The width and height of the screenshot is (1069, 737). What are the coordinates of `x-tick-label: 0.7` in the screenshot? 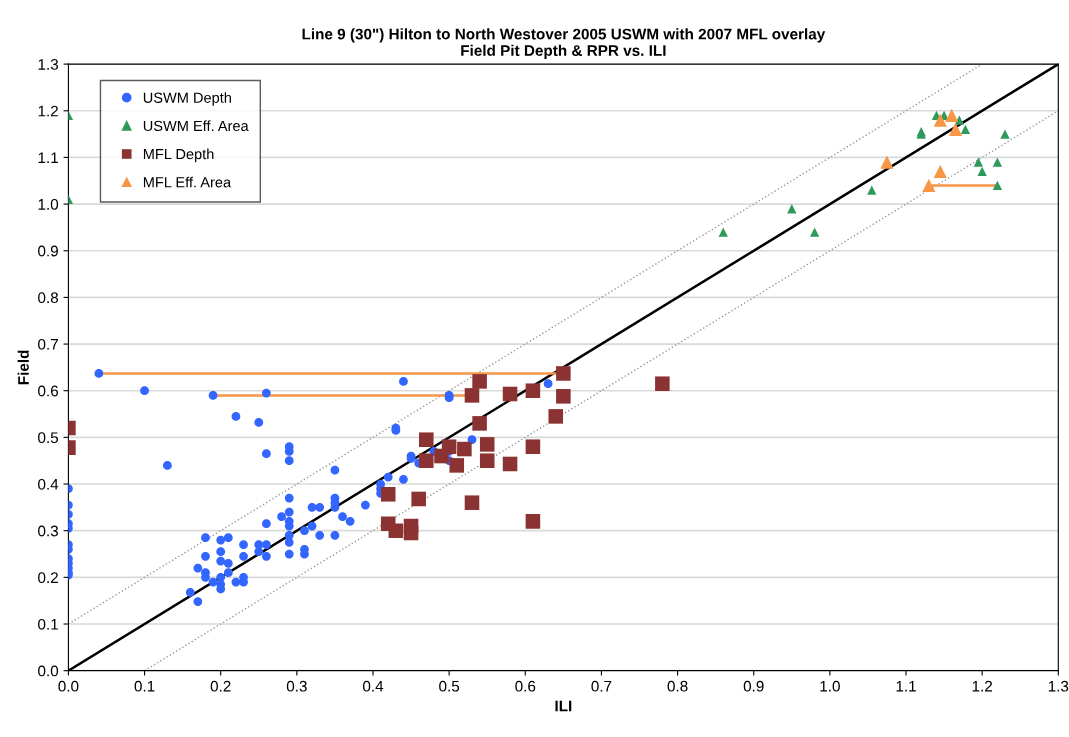 It's located at (601, 686).